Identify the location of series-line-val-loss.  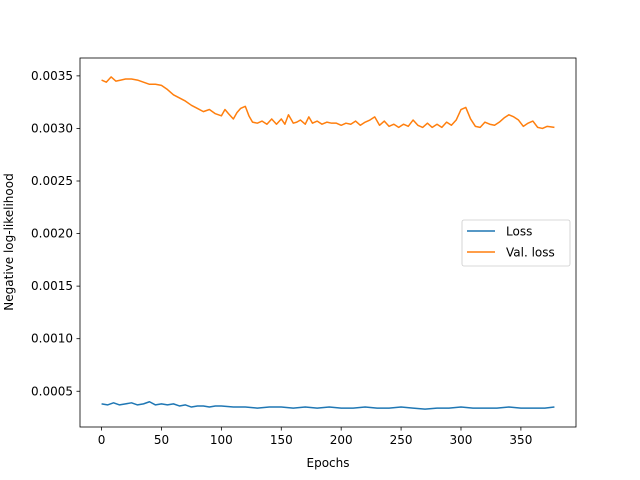
(328, 103).